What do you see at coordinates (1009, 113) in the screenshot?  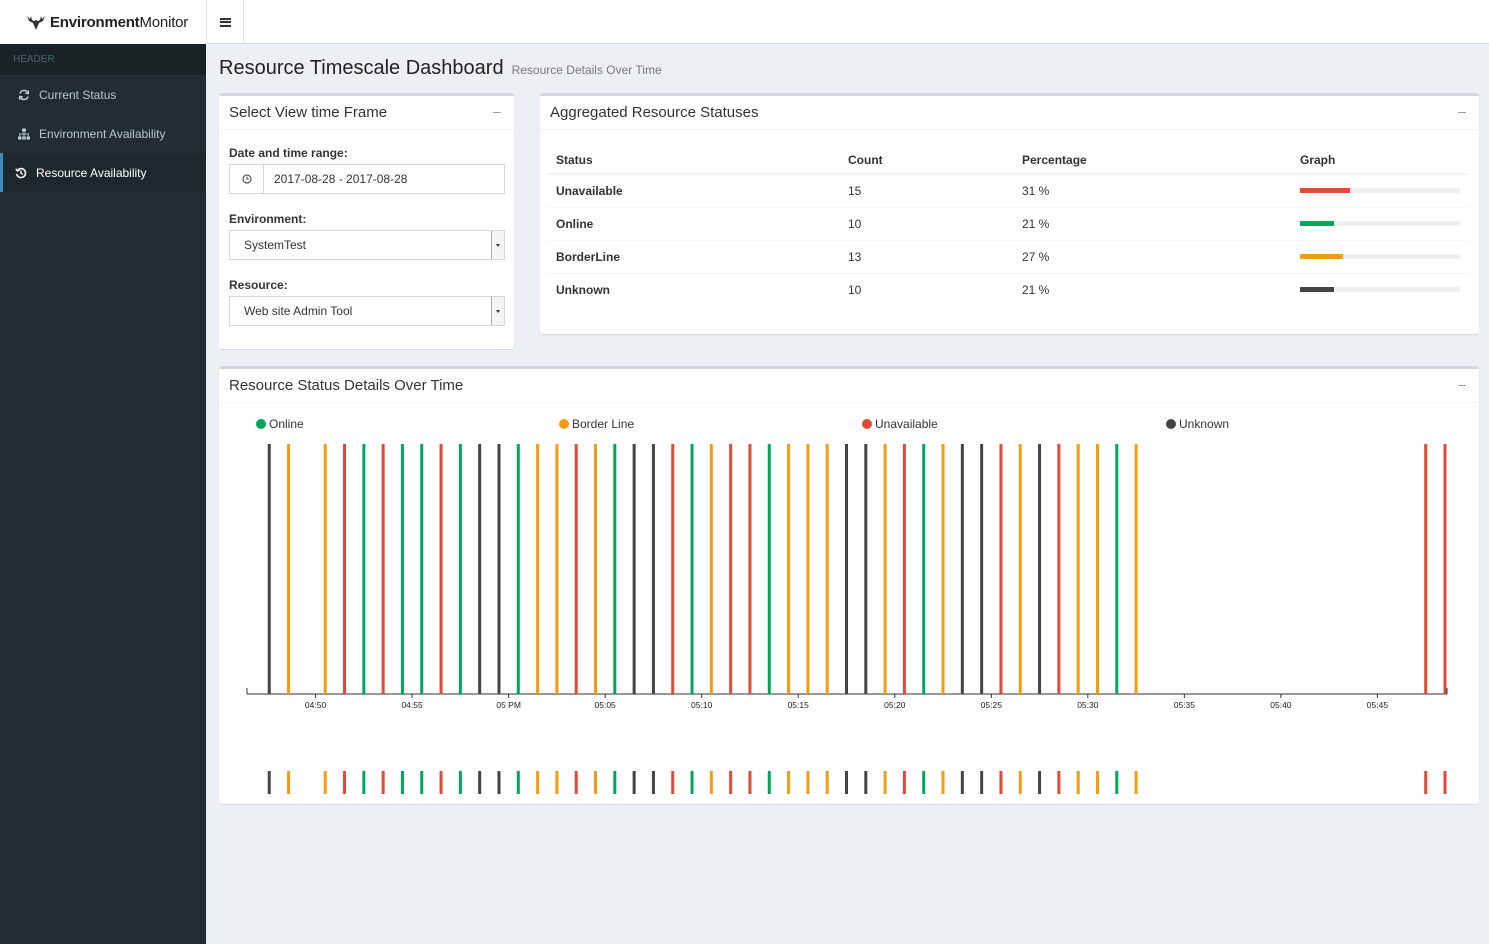 I see `box-header: Aggregated Resource Statuses` at bounding box center [1009, 113].